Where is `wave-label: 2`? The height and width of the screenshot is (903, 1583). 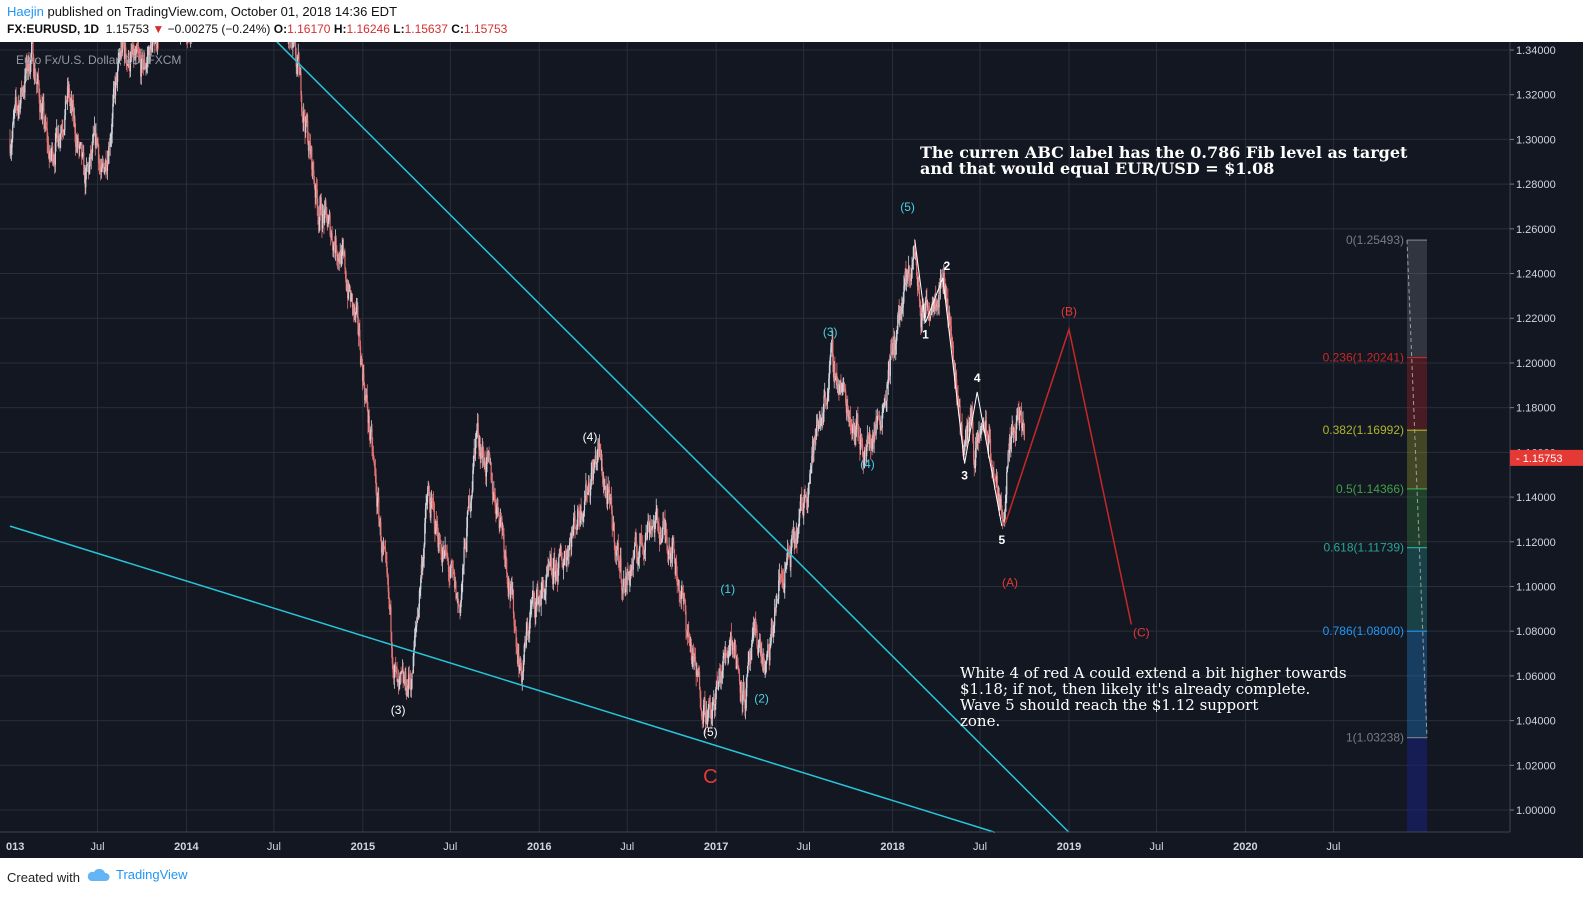 wave-label: 2 is located at coordinates (947, 266).